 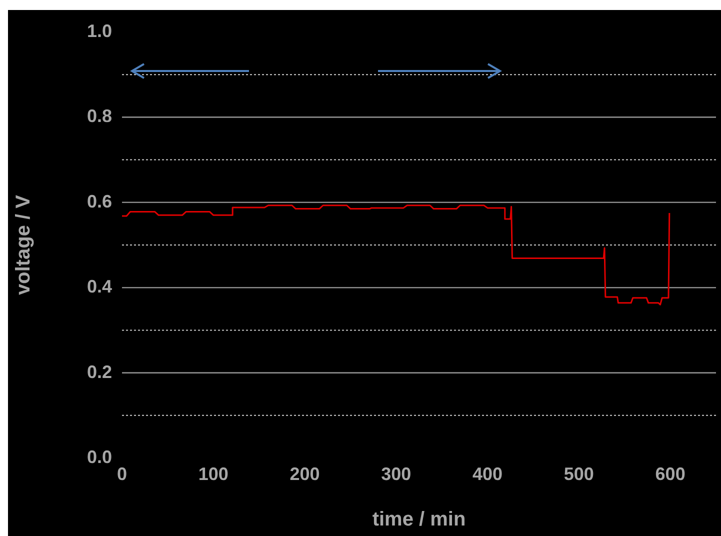 What do you see at coordinates (99, 286) in the screenshot?
I see `y-tick-label: 0.4` at bounding box center [99, 286].